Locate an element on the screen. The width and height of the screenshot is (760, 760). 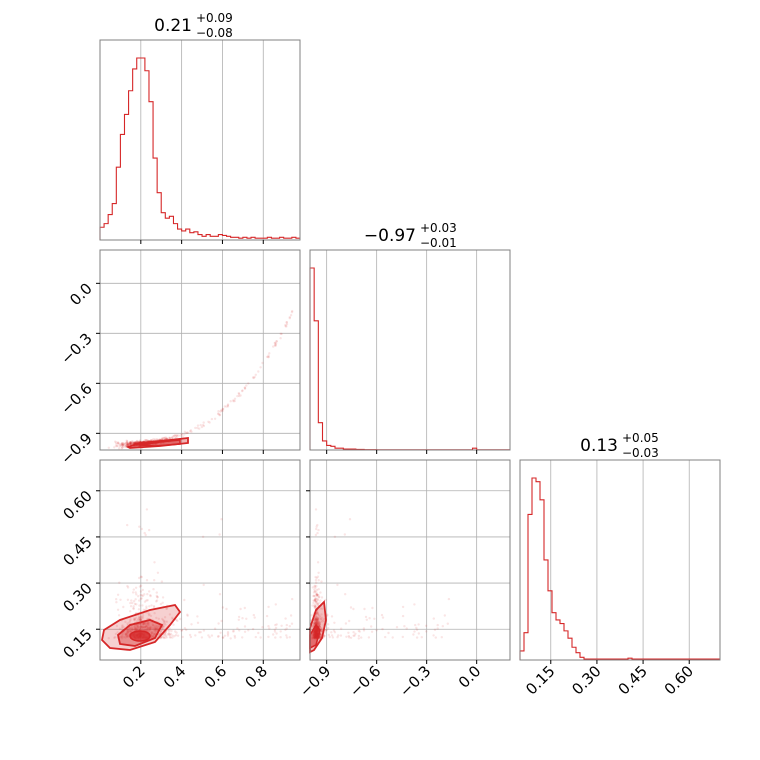
x-tick-label: −0.3 is located at coordinates (415, 681).